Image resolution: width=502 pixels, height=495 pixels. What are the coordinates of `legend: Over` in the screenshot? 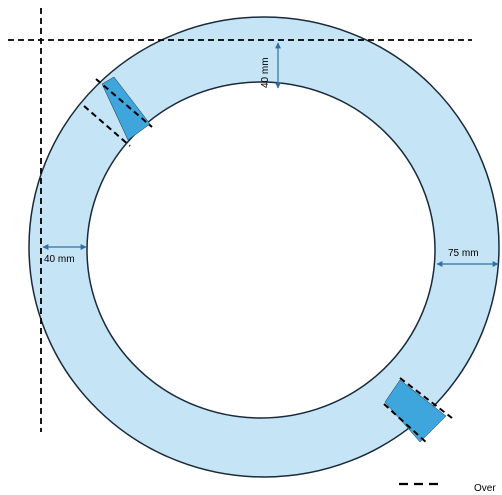 It's located at (447, 488).